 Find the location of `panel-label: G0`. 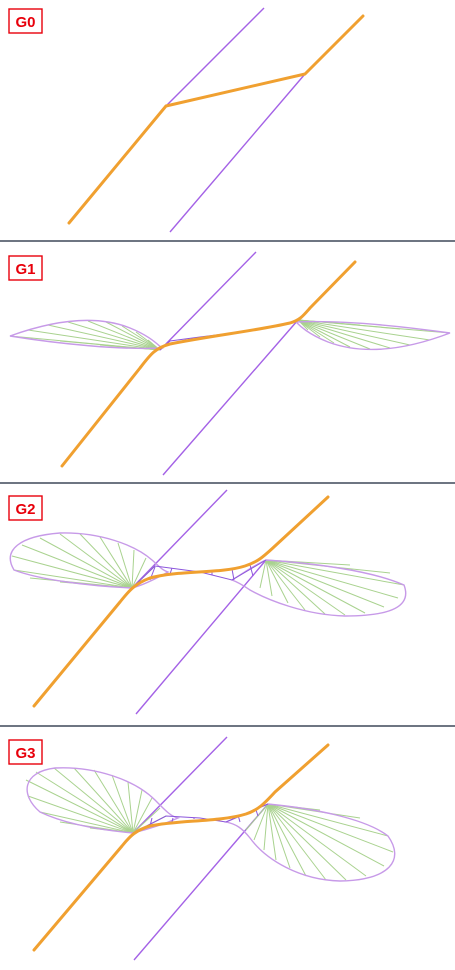

panel-label: G0 is located at coordinates (25, 21).